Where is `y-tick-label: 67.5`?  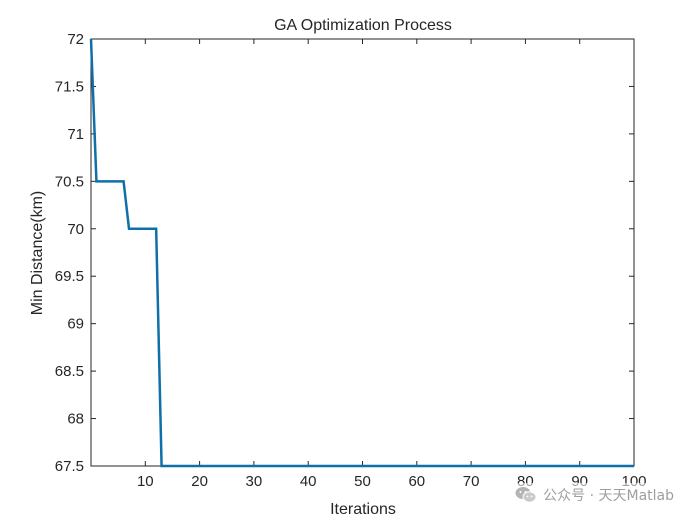 y-tick-label: 67.5 is located at coordinates (69, 466).